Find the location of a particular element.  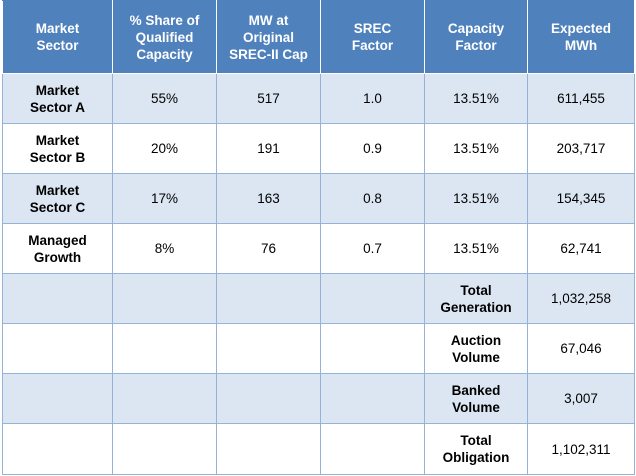

header-mw-at-original-cap: MW at Original SREC-II Cap is located at coordinates (268, 37).